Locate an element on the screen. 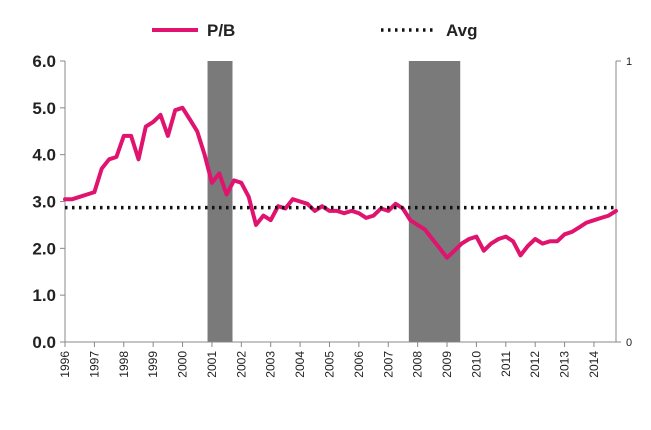 The image size is (651, 430). x-tick-label: 2005 is located at coordinates (329, 364).